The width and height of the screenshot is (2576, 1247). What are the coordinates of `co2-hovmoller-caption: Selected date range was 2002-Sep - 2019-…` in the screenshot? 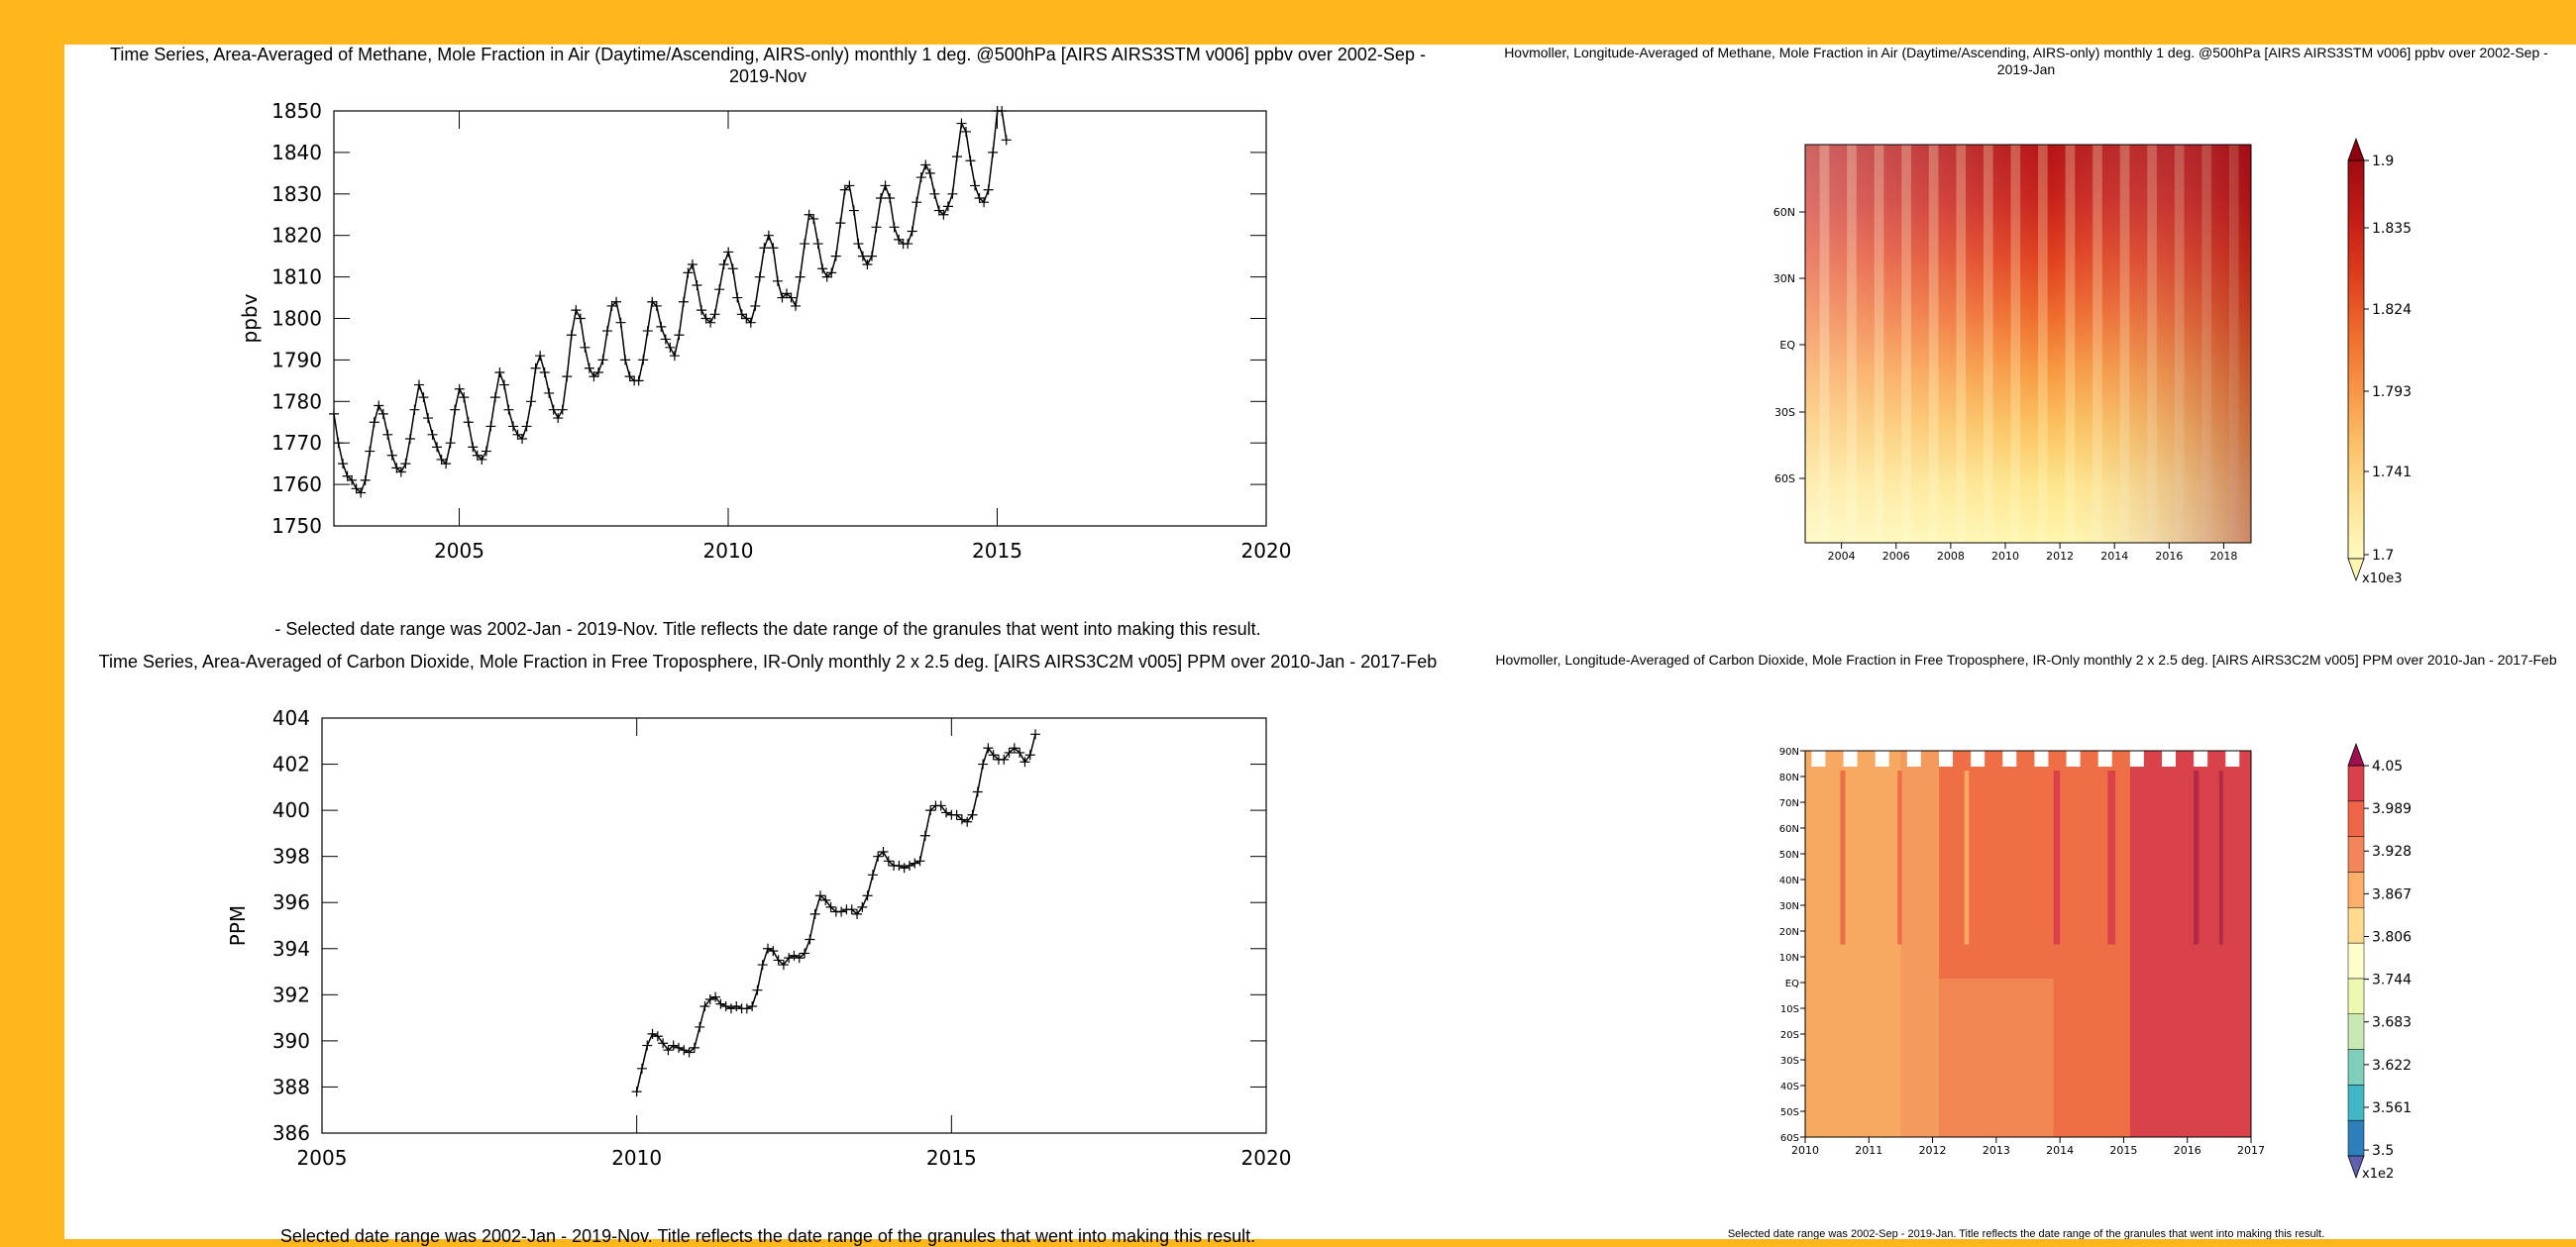 It's located at (2026, 1233).